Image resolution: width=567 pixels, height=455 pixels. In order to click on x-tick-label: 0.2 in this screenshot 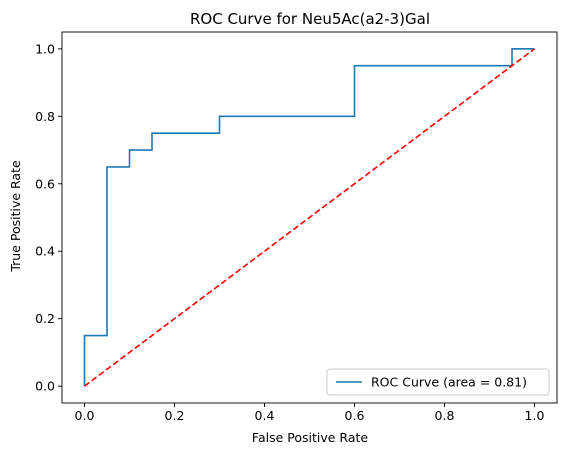, I will do `click(175, 415)`.